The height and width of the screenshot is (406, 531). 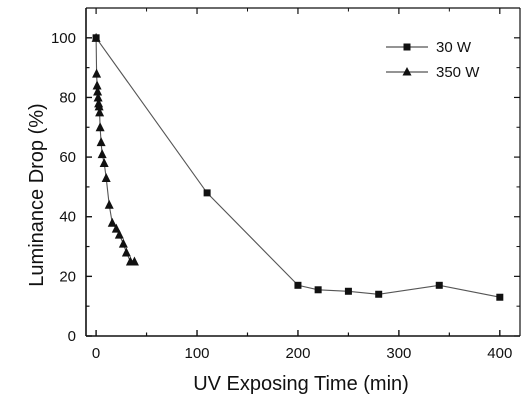 What do you see at coordinates (398, 353) in the screenshot?
I see `x-tick-label: 300` at bounding box center [398, 353].